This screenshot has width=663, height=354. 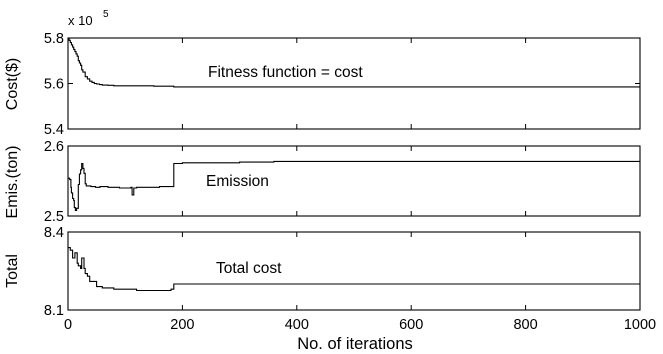 I want to click on xtick-label: 0, so click(x=68, y=325).